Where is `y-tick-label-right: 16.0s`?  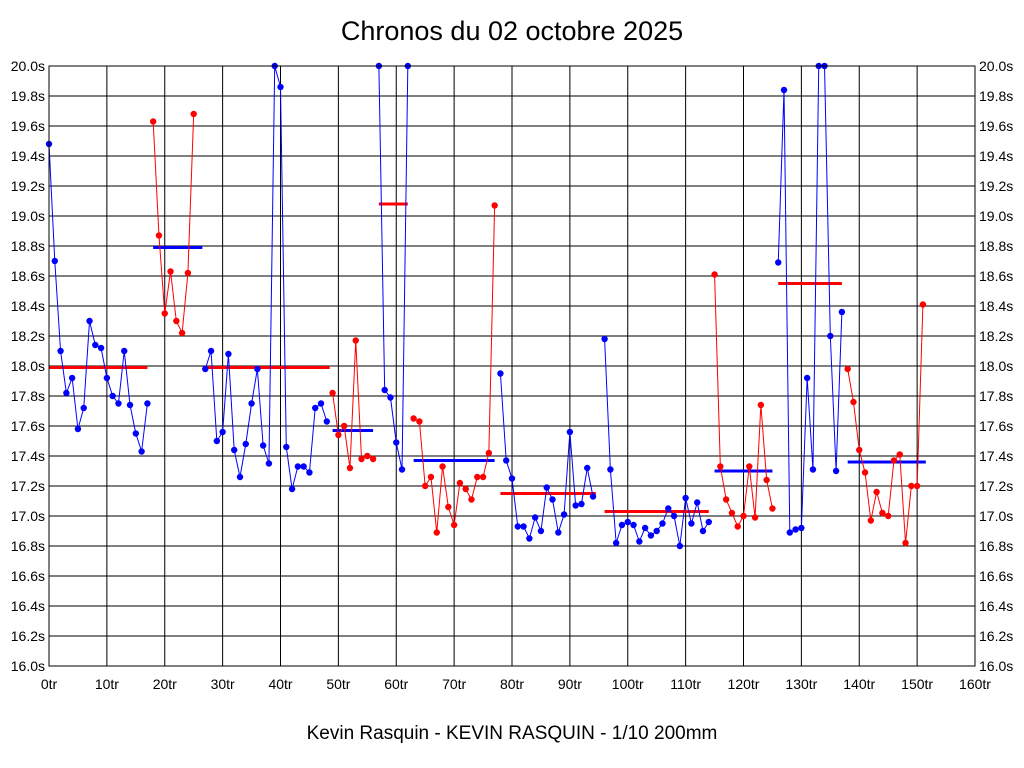 y-tick-label-right: 16.0s is located at coordinates (996, 666).